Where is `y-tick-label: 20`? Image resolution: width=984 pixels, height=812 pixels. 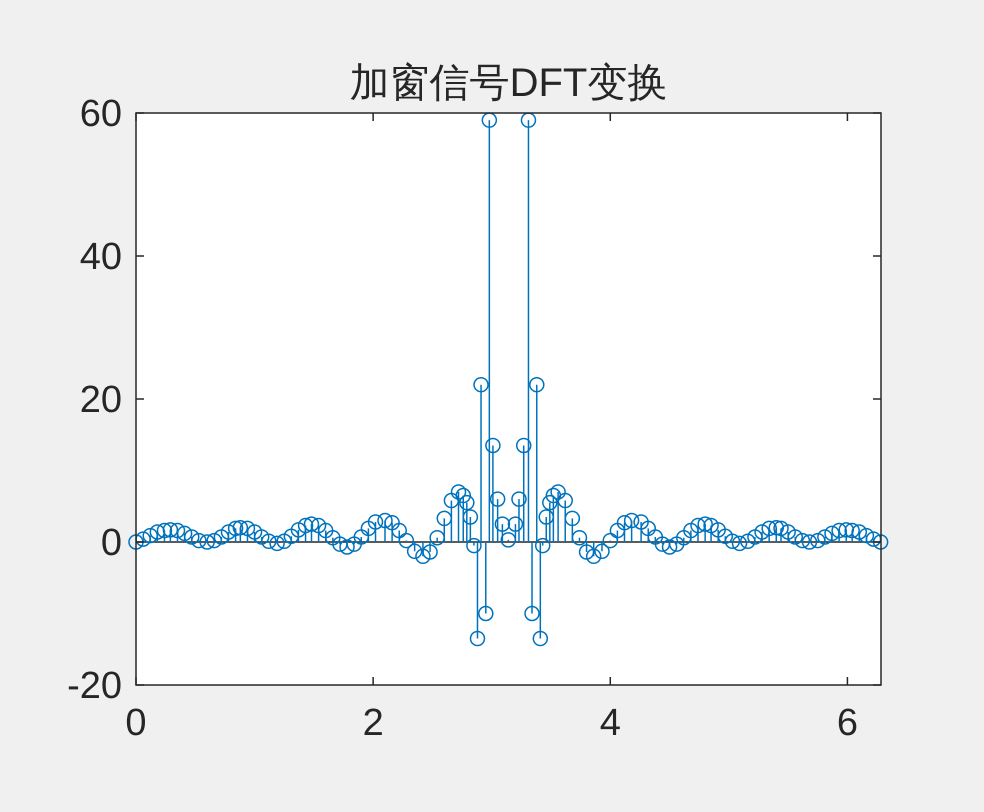 y-tick-label: 20 is located at coordinates (101, 400).